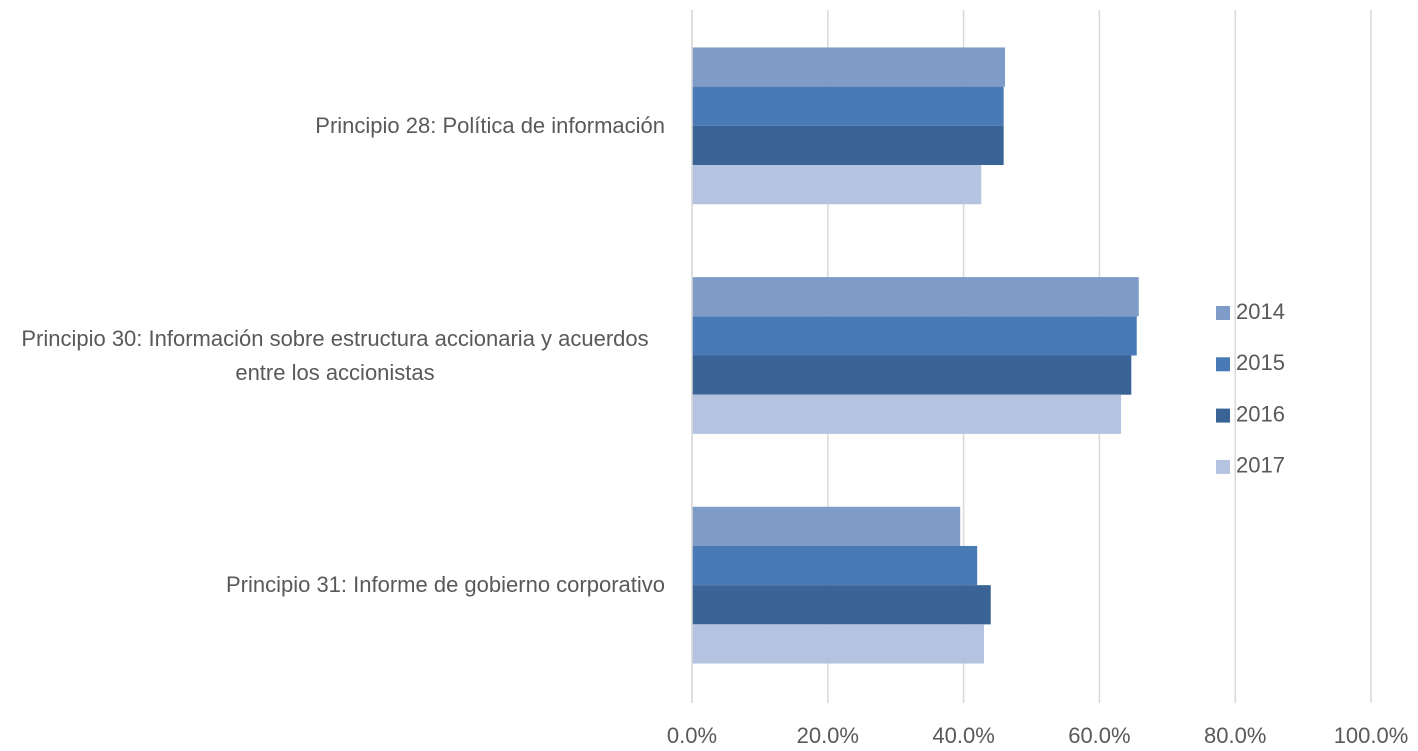  I want to click on x-tick-label: 20.0%, so click(828, 735).